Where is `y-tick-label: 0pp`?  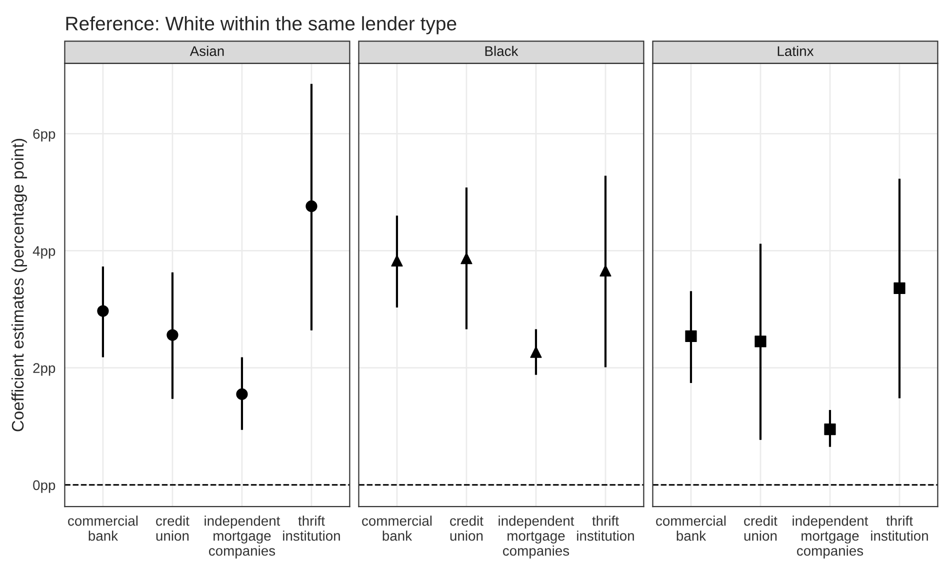
y-tick-label: 0pp is located at coordinates (44, 486).